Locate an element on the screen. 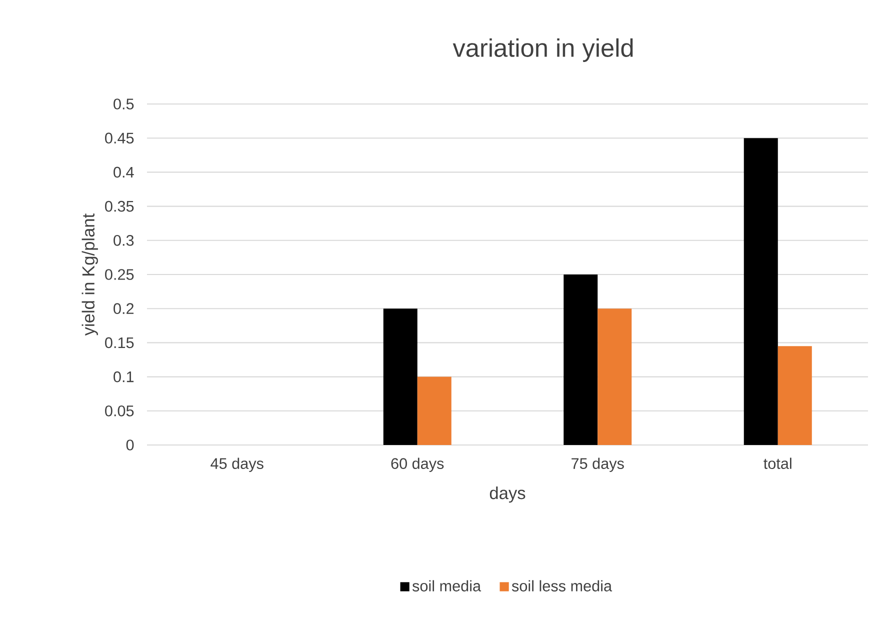 The image size is (888, 622). y-tick-label: 0.5 is located at coordinates (124, 104).